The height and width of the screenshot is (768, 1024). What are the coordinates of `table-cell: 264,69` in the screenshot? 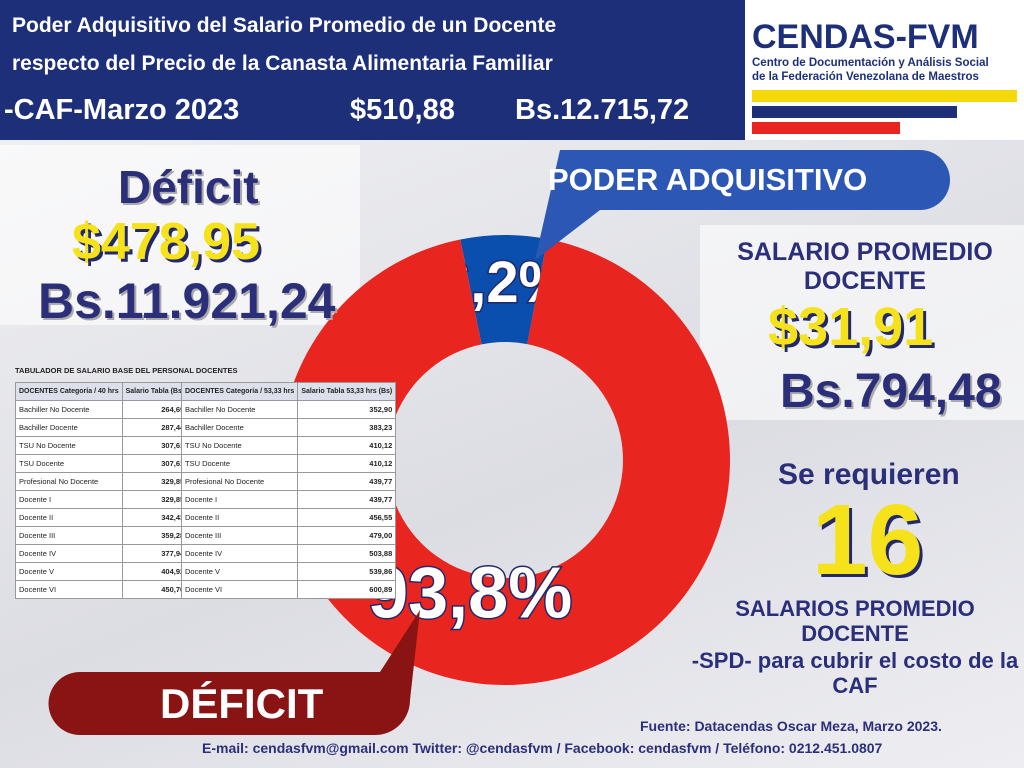 It's located at (155, 409).